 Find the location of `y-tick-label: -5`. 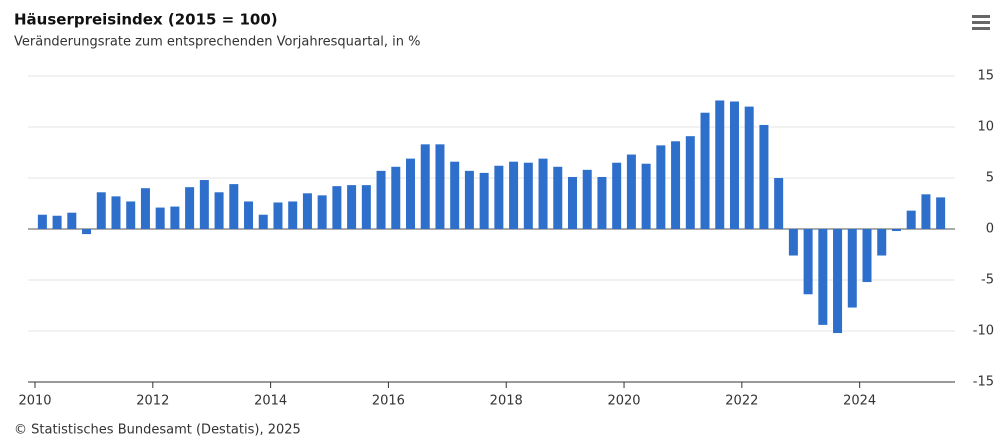

y-tick-label: -5 is located at coordinates (987, 280).